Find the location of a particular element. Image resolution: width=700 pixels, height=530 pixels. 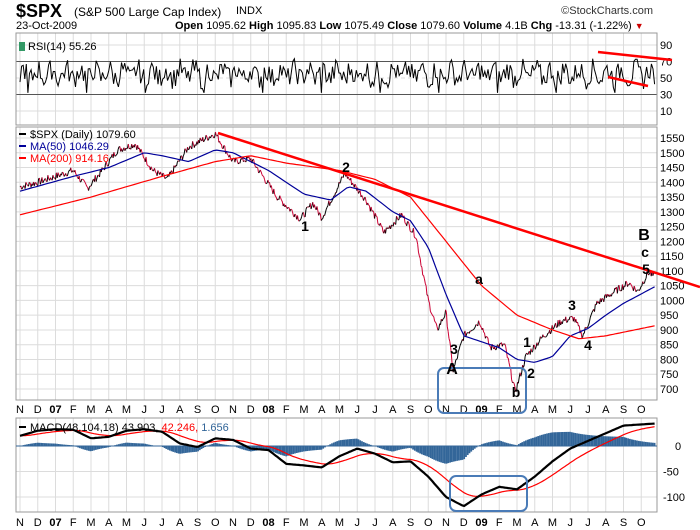

price-tick-label: 1550 is located at coordinates (672, 139).